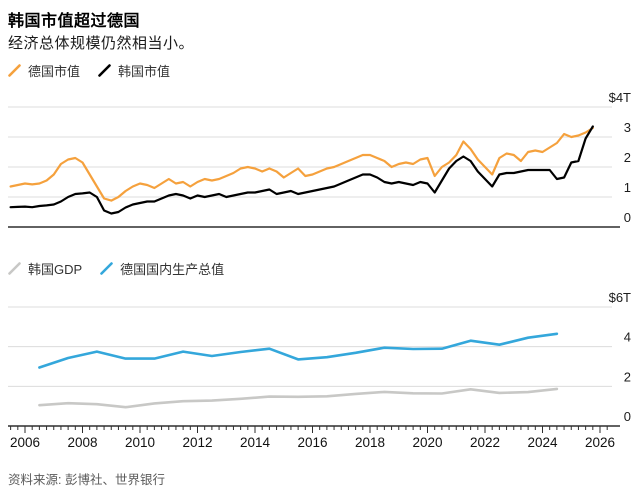 Image resolution: width=633 pixels, height=494 pixels. What do you see at coordinates (89, 70) in the screenshot?
I see `legend-market-cap: 德国市值 韩国市值` at bounding box center [89, 70].